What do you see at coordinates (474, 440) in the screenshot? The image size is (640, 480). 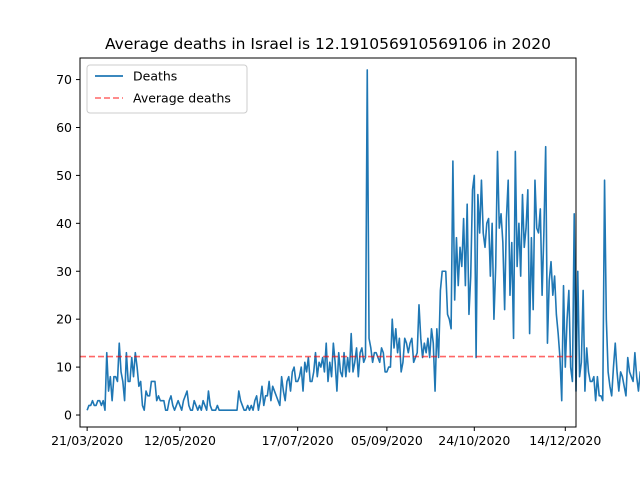 I see `x-tick-label: 24/10/2020` at bounding box center [474, 440].